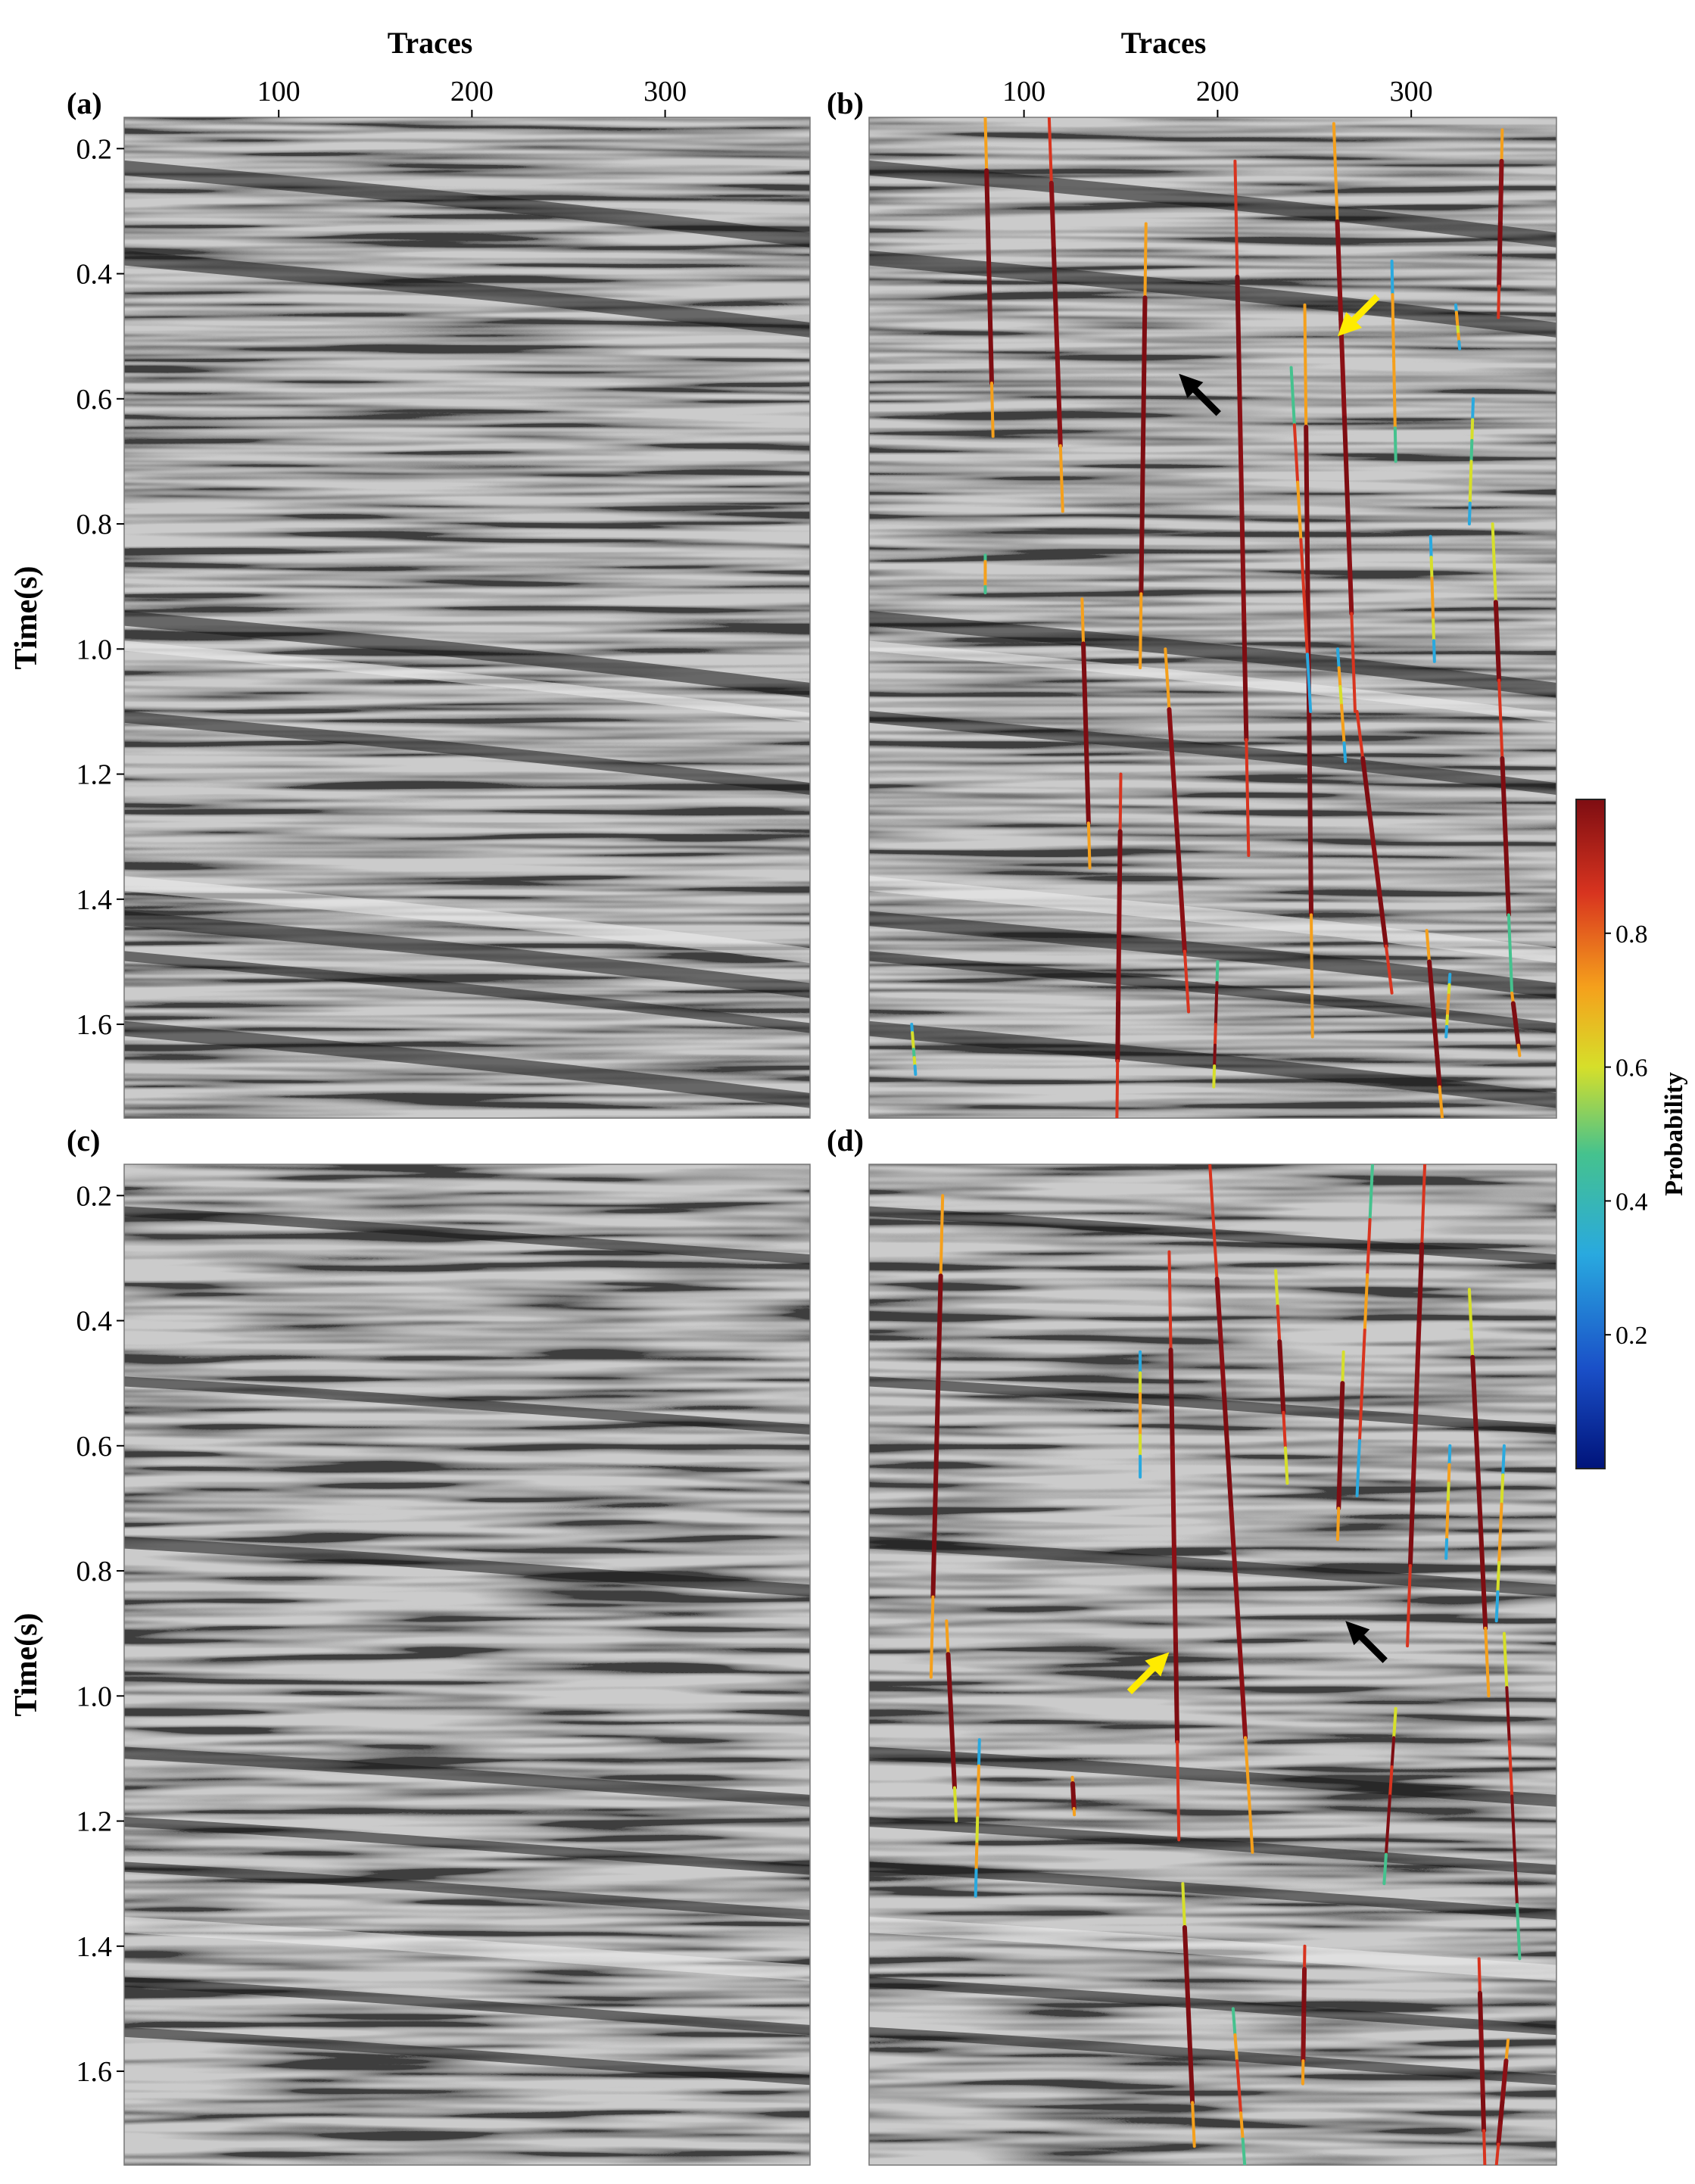 The height and width of the screenshot is (2184, 1695). I want to click on colorbar-tick-label: 0.2, so click(1632, 1336).